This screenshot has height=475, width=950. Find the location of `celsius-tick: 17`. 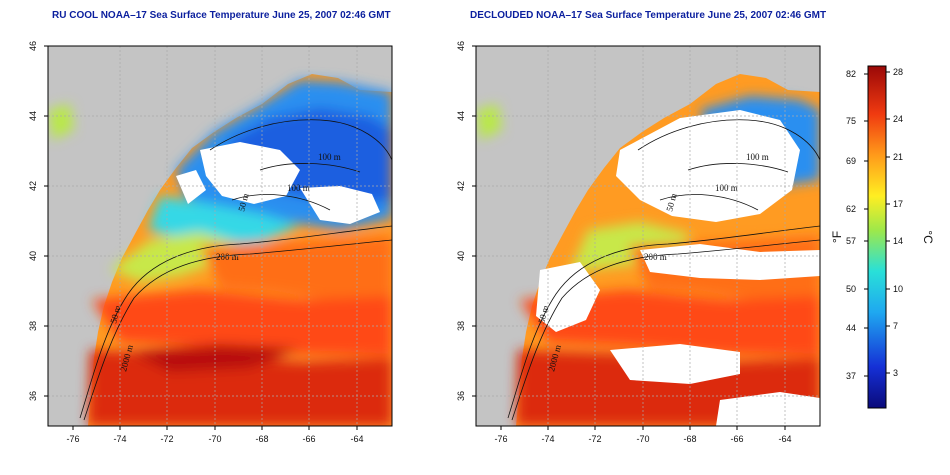

celsius-tick: 17 is located at coordinates (898, 204).